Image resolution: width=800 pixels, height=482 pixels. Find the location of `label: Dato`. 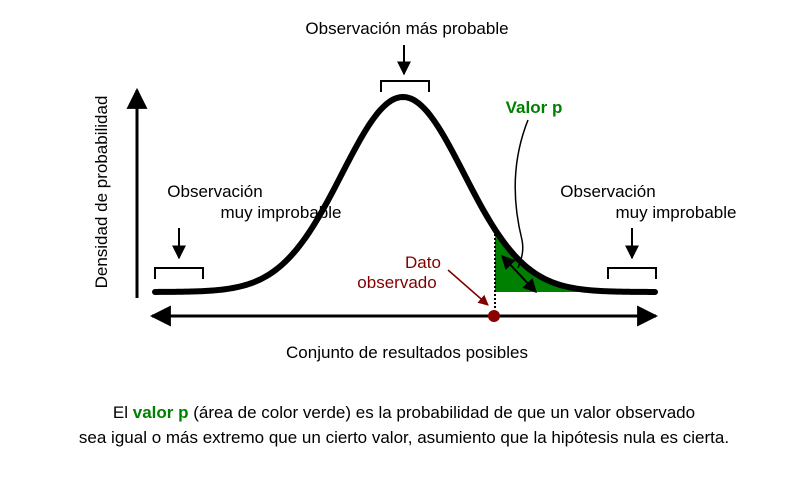

label: Dato is located at coordinates (423, 262).